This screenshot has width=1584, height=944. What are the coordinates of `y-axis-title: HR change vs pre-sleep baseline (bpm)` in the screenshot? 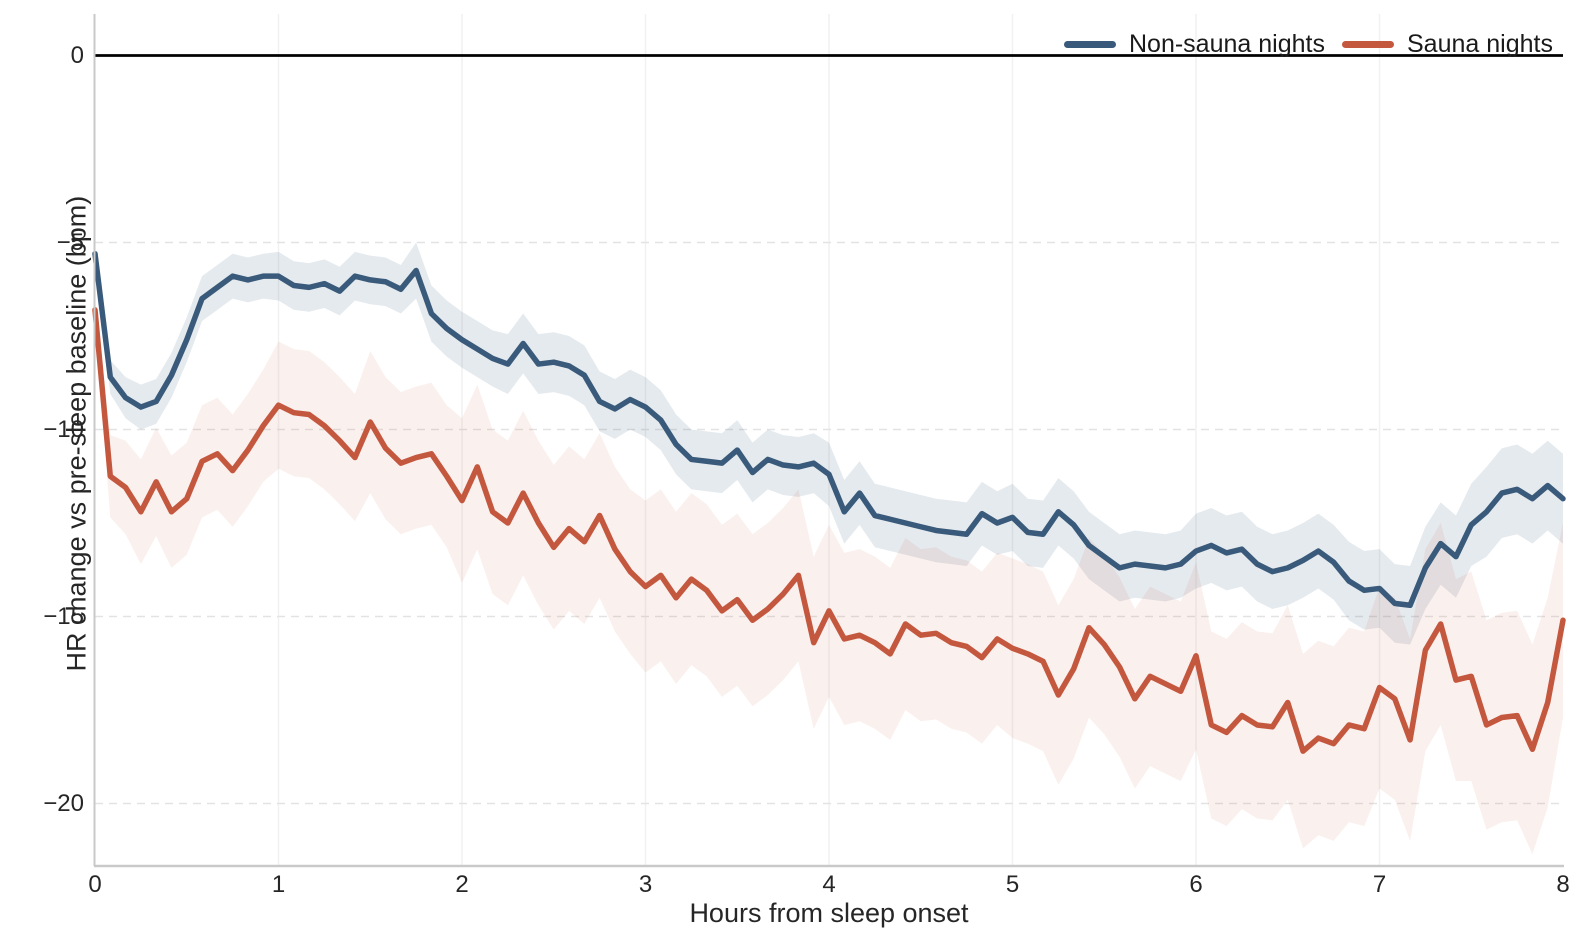 It's located at (76, 433).